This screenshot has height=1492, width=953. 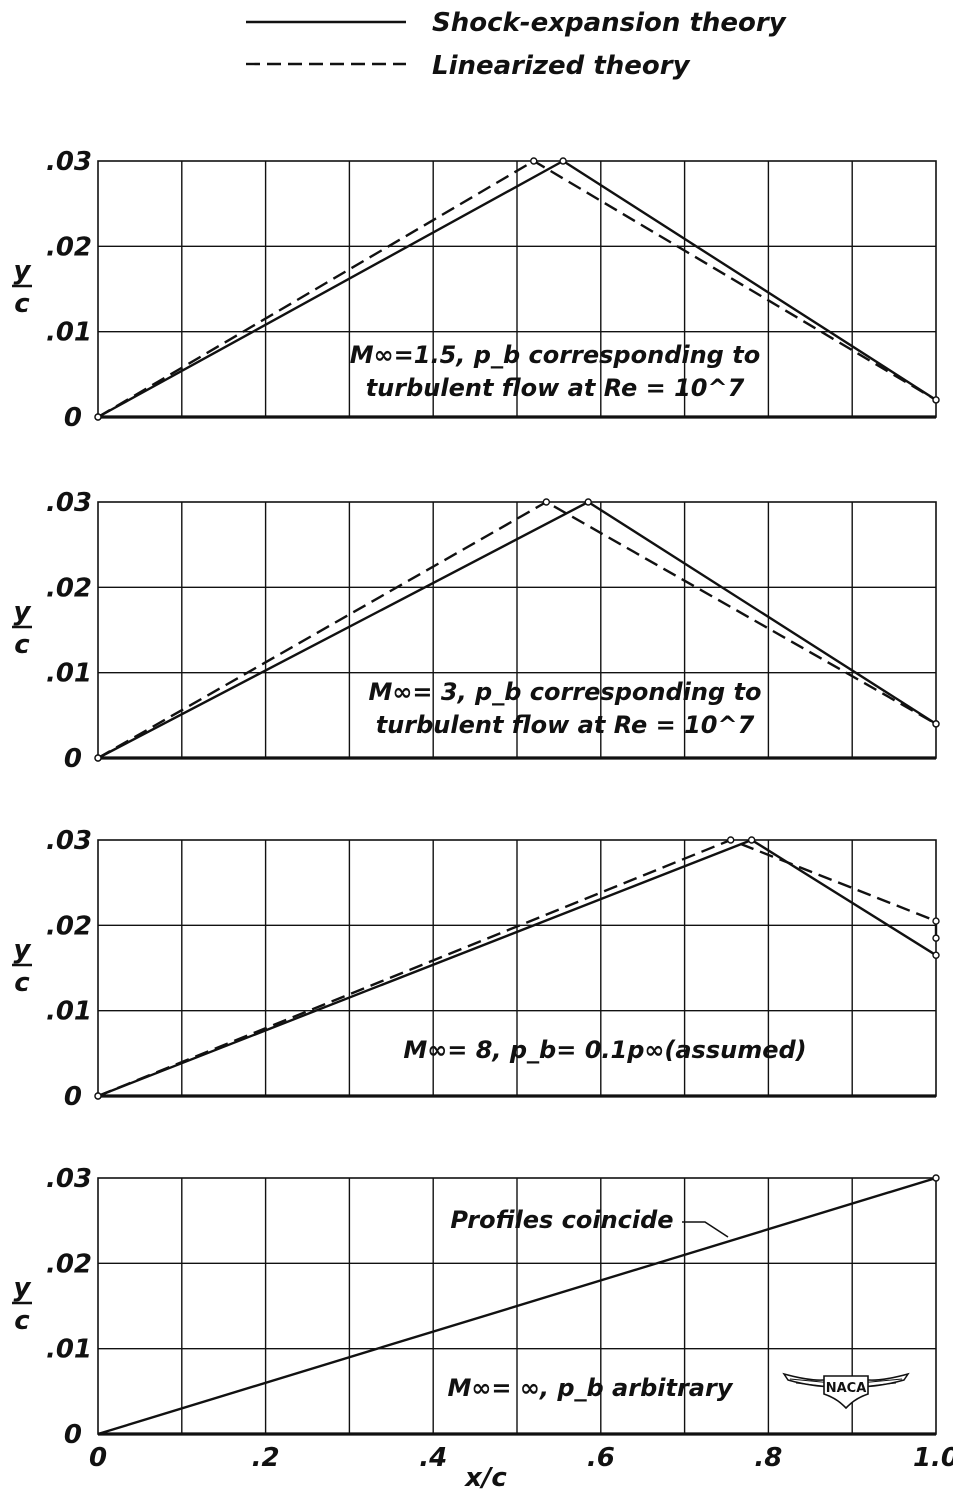 What do you see at coordinates (601, 1458) in the screenshot?
I see `x-tick-label: .6` at bounding box center [601, 1458].